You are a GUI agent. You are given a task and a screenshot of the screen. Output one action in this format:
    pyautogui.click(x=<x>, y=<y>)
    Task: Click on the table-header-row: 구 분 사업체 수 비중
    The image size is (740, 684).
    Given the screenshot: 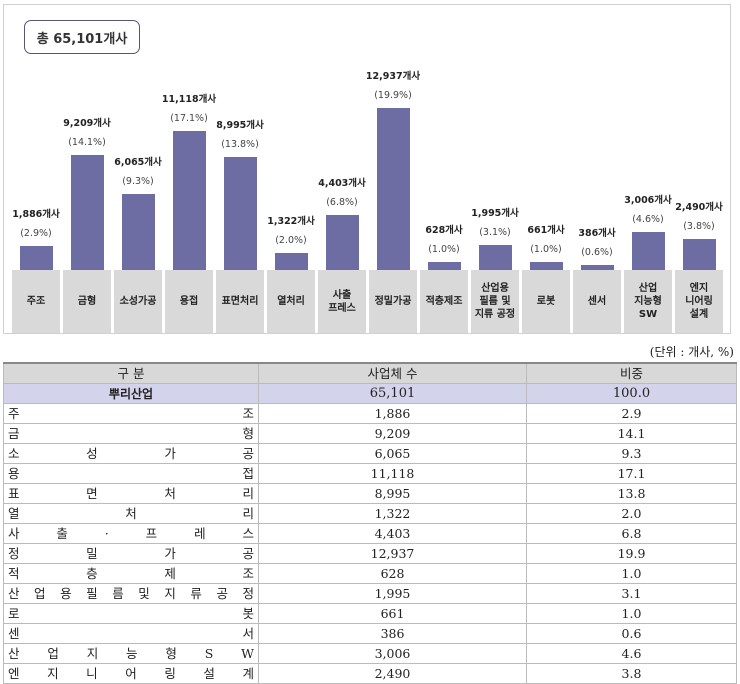 What is the action you would take?
    pyautogui.click(x=370, y=373)
    